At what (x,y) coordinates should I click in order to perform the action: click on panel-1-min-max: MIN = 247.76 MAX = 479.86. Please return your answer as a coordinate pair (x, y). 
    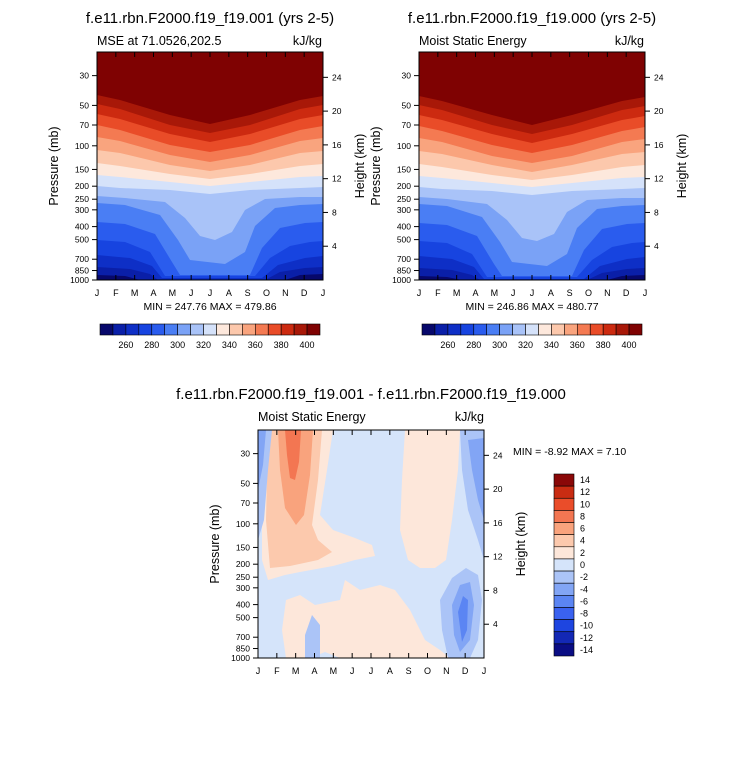
    Looking at the image, I should click on (209, 307).